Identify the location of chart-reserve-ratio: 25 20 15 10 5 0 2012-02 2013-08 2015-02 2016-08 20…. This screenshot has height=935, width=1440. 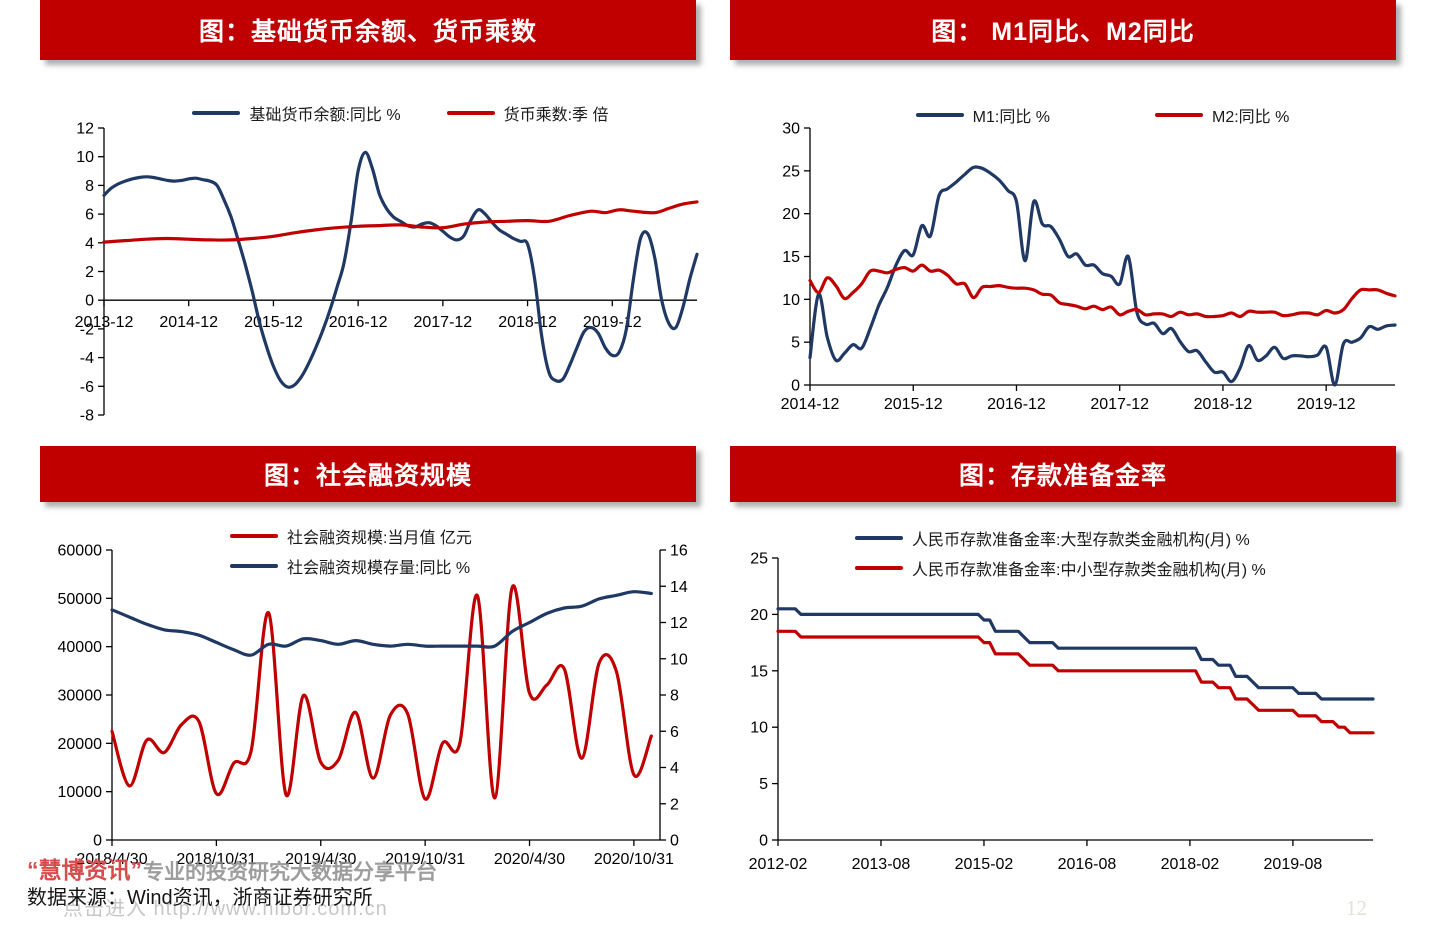
(1062, 712).